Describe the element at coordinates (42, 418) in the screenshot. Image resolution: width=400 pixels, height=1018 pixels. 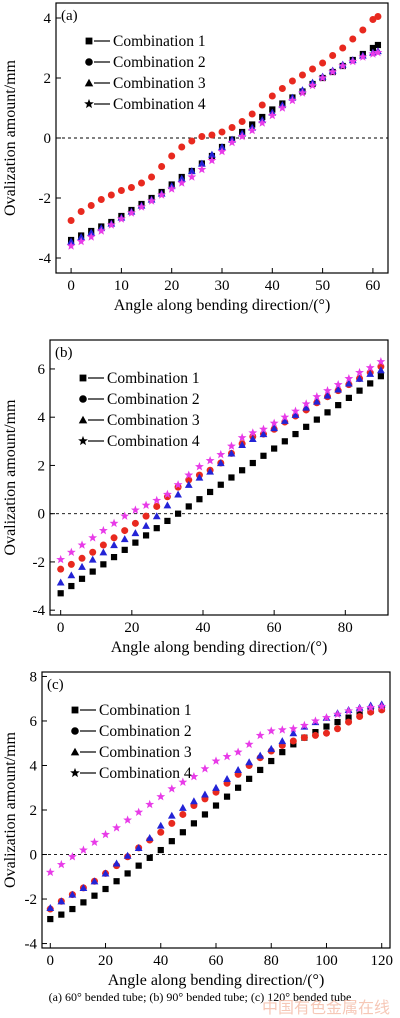
I see `y-tick-label: 4` at that location.